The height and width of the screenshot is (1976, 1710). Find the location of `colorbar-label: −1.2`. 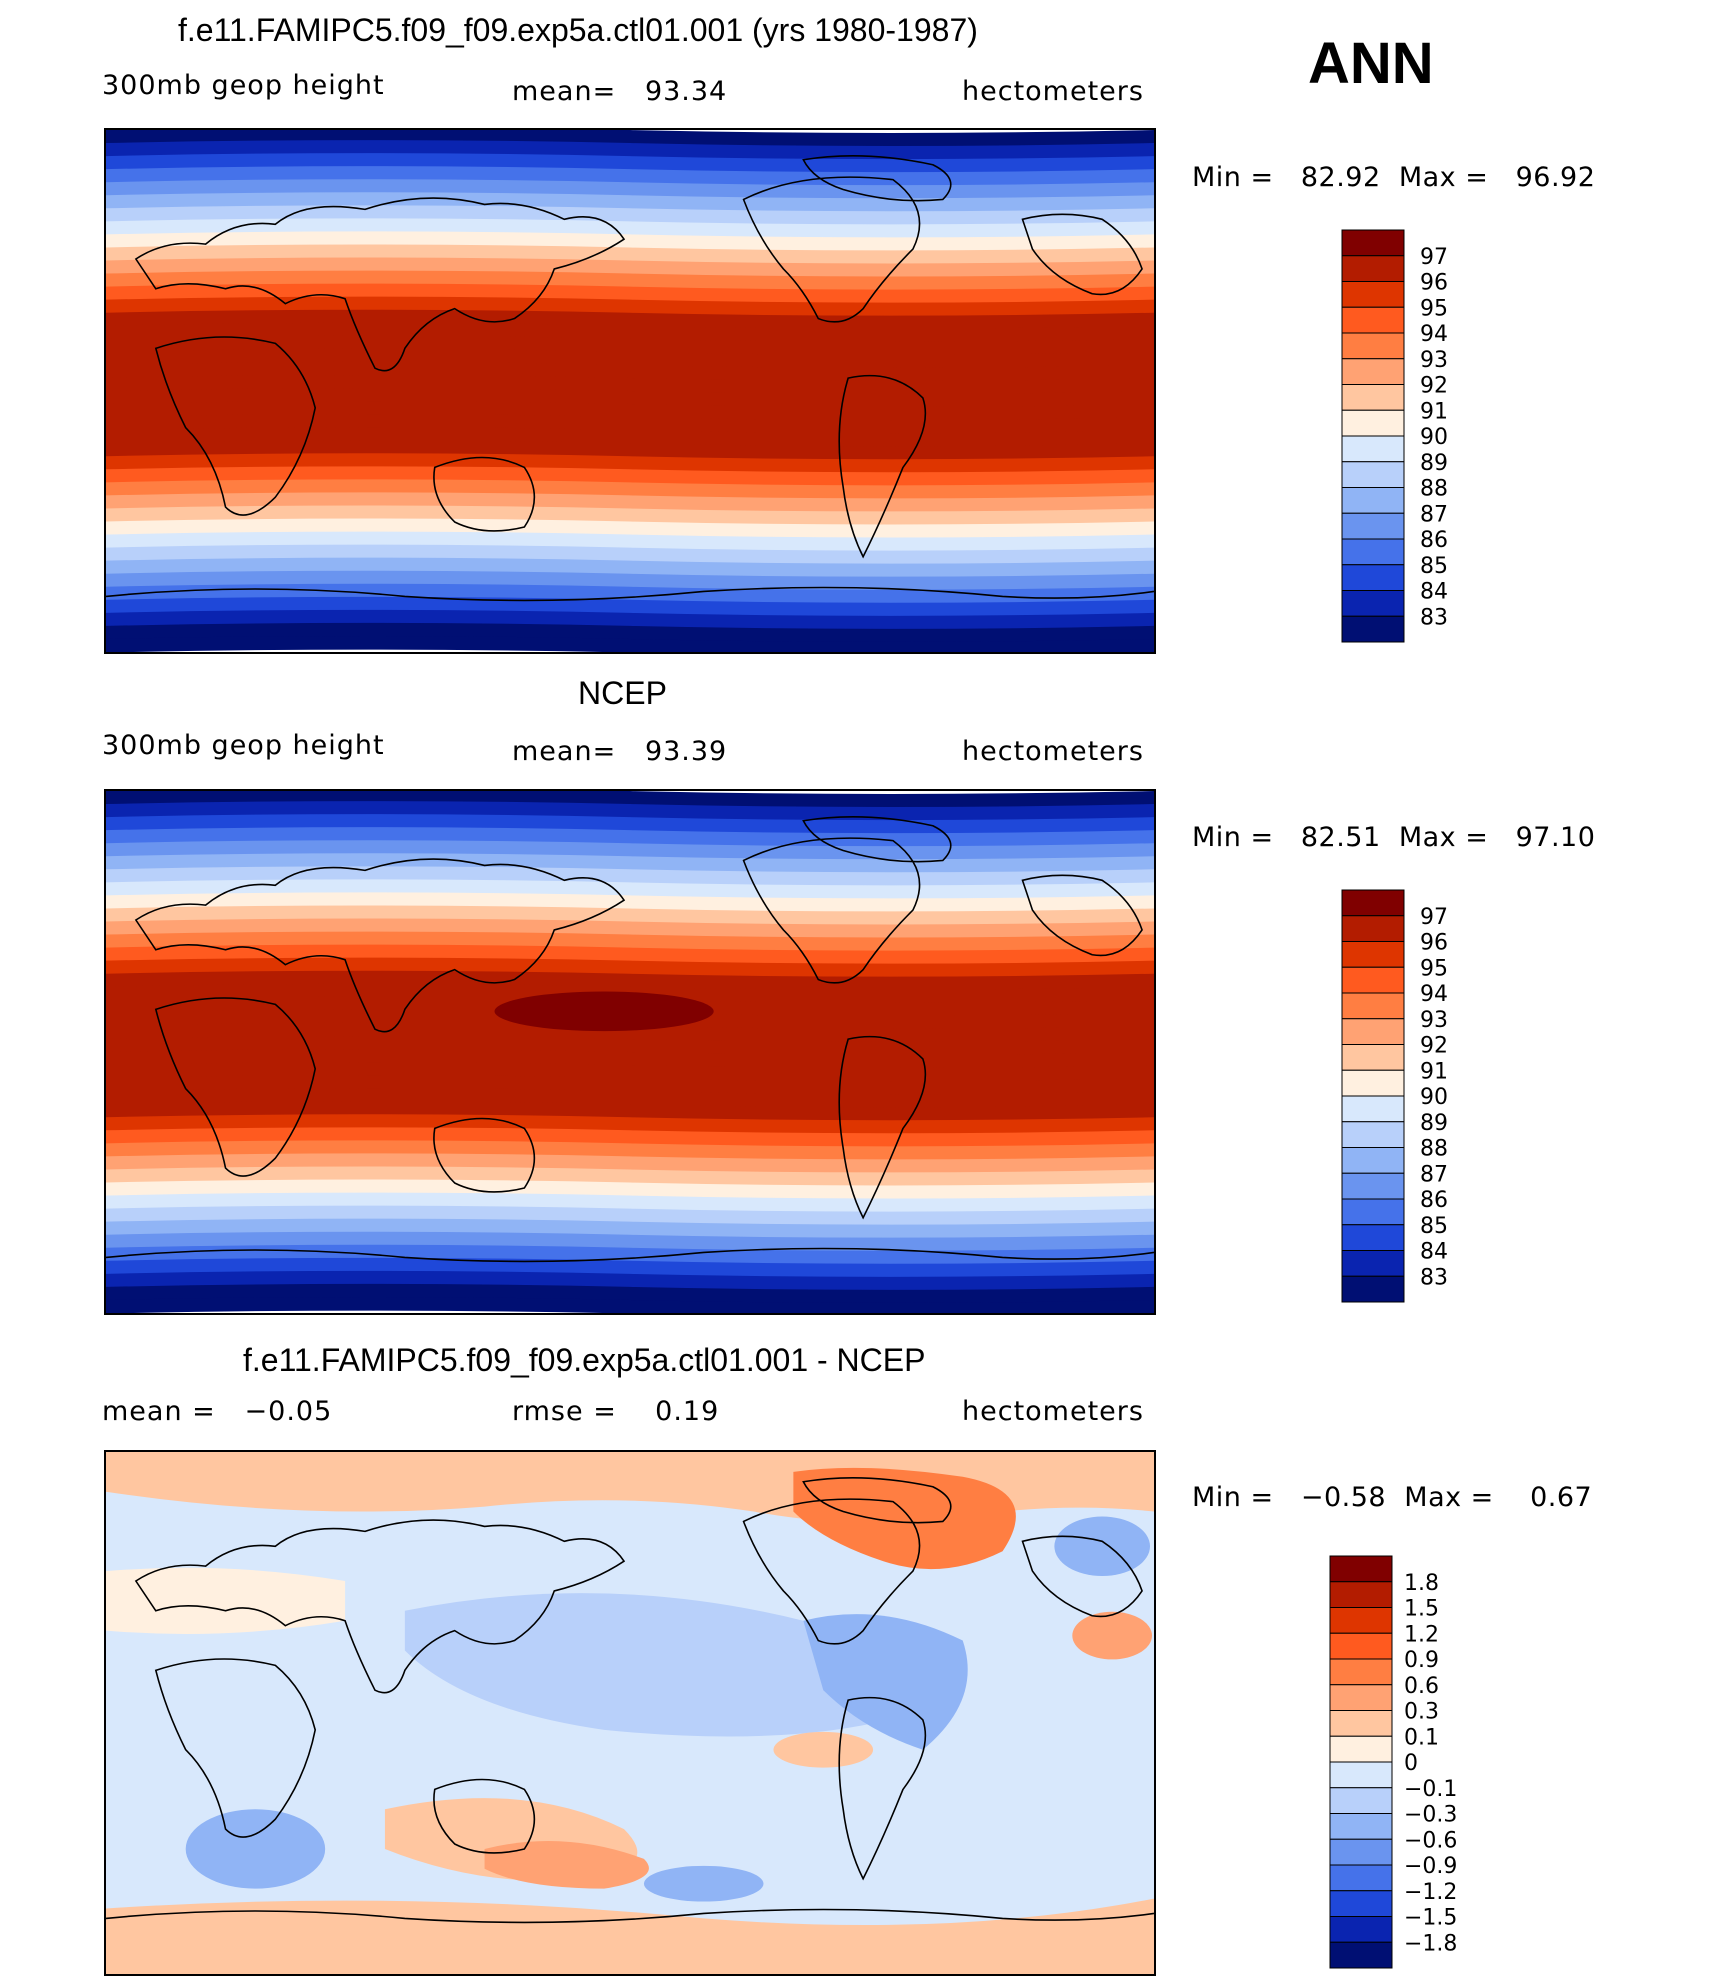

colorbar-label: −1.2 is located at coordinates (1430, 1892).